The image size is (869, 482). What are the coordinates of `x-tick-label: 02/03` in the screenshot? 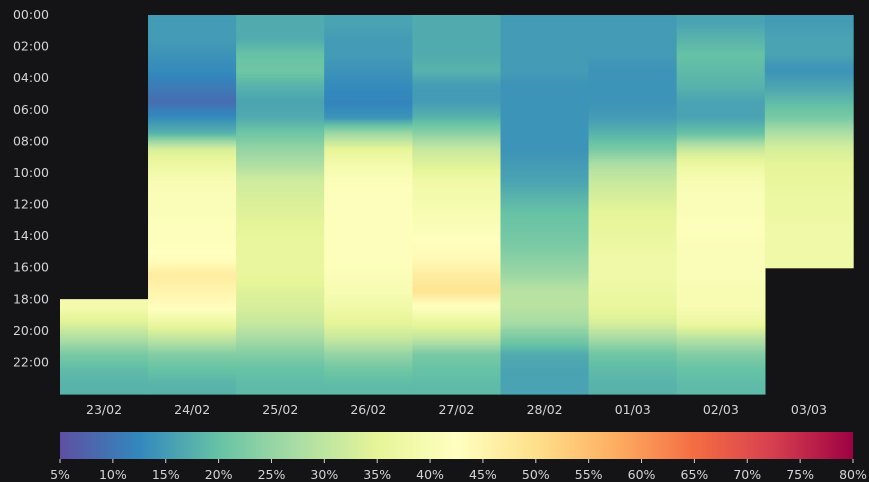 It's located at (721, 409).